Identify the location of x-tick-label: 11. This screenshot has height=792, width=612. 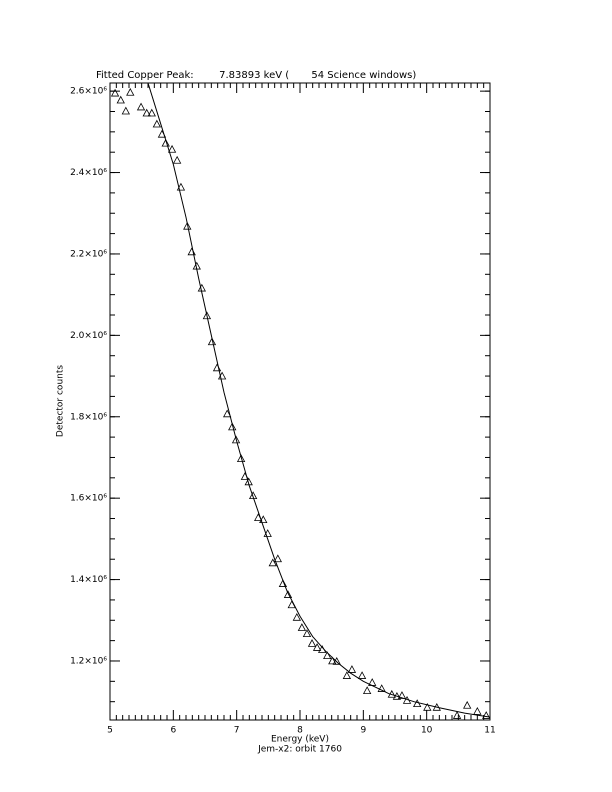
(489, 731).